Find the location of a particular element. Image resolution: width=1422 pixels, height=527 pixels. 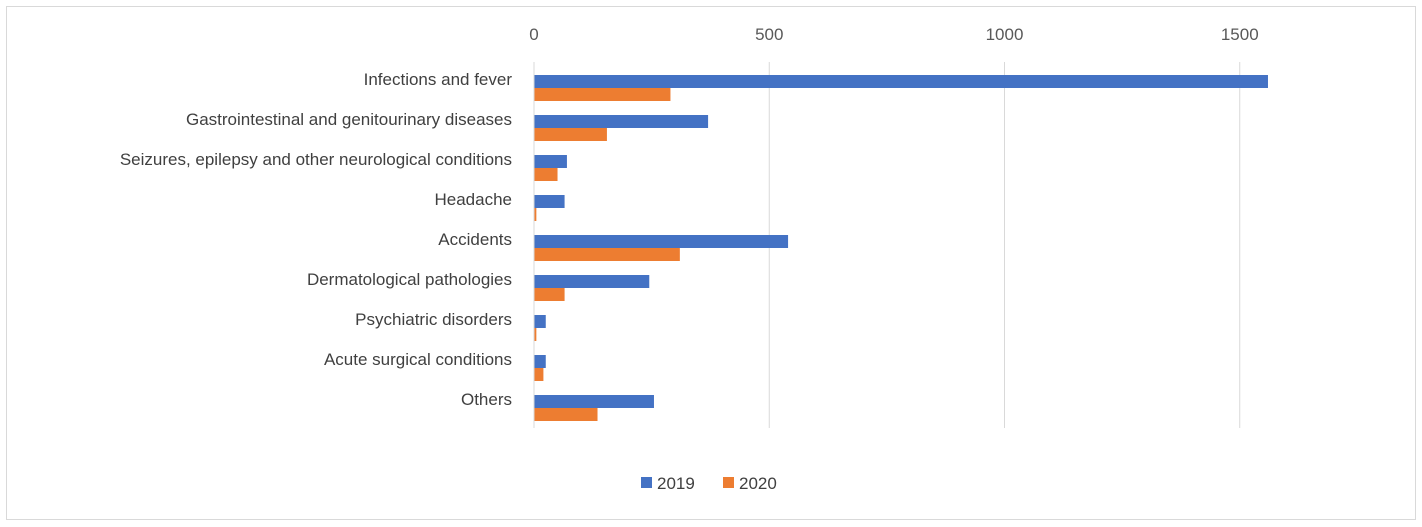

x-axis-ticks: 0 500 1000 1500 is located at coordinates (893, 34).